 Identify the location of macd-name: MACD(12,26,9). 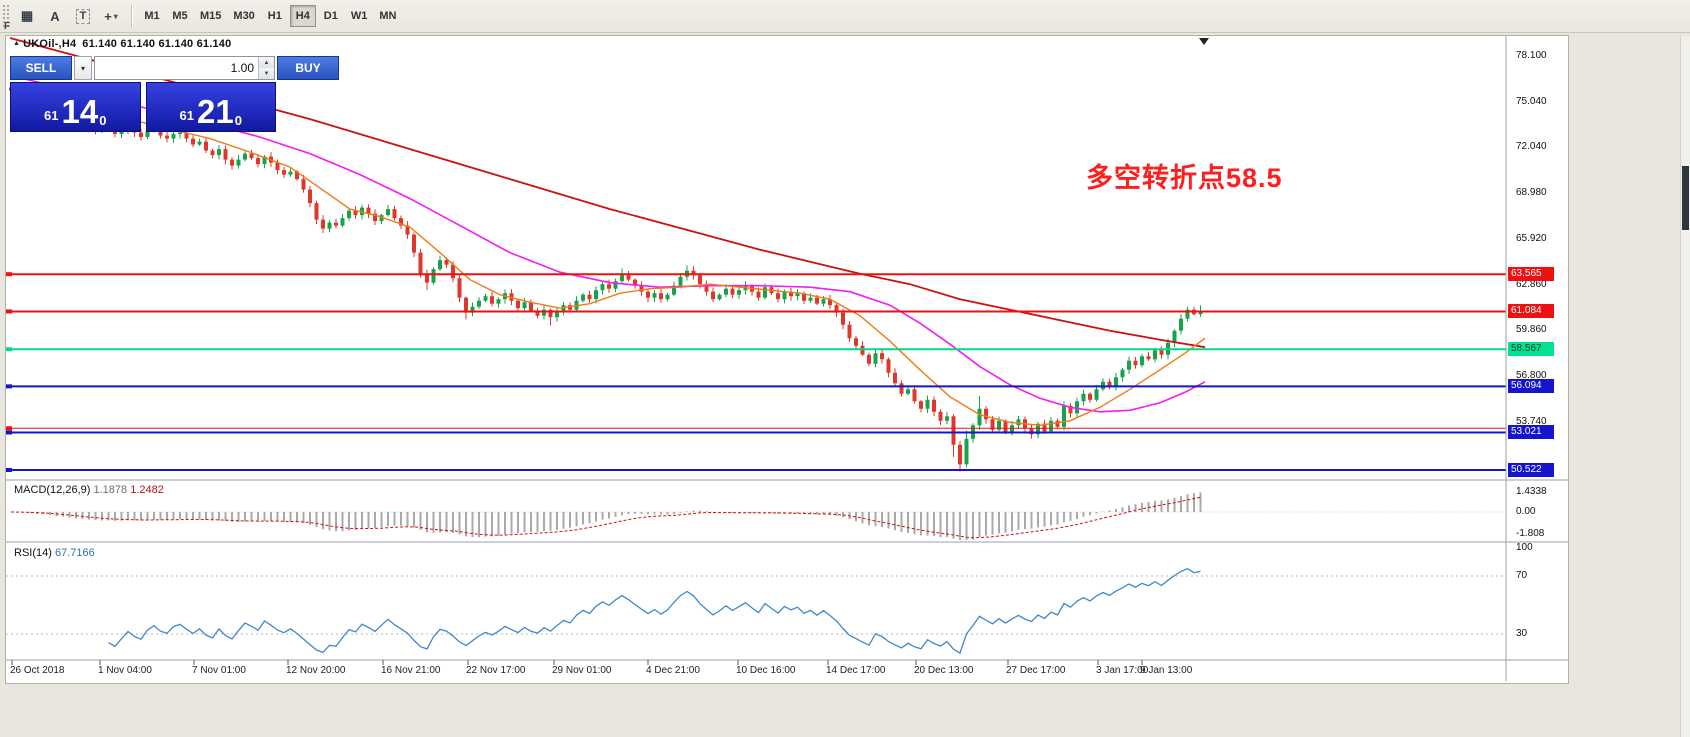
(52, 490).